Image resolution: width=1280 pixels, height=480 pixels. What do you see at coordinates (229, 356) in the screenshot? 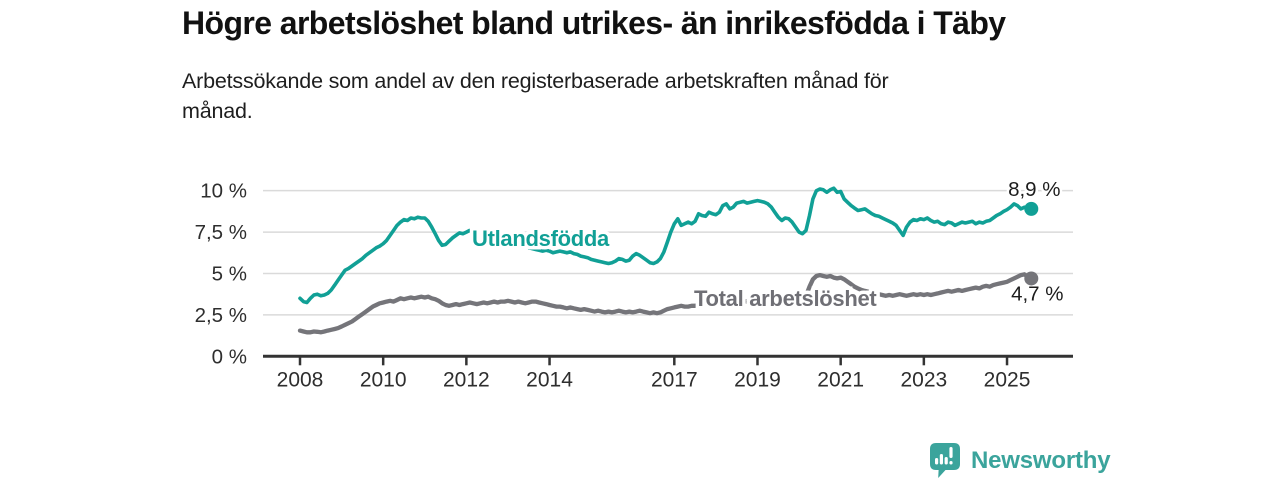
I see `y-axis-tick-label: 0 %` at bounding box center [229, 356].